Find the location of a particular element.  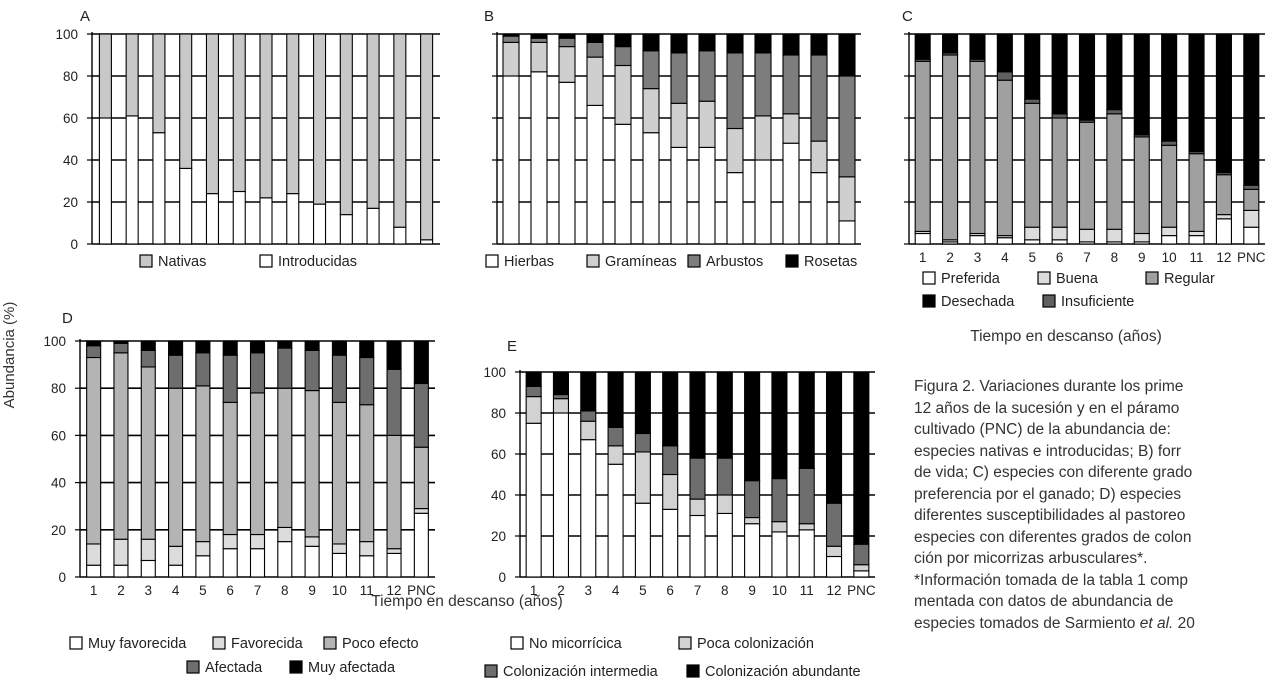

caption-line: de vida; C) especies con diferente grado is located at coordinates (1053, 472).